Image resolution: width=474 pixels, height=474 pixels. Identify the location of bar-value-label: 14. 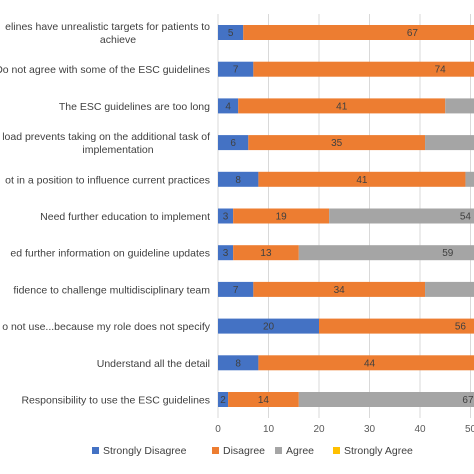
(264, 400).